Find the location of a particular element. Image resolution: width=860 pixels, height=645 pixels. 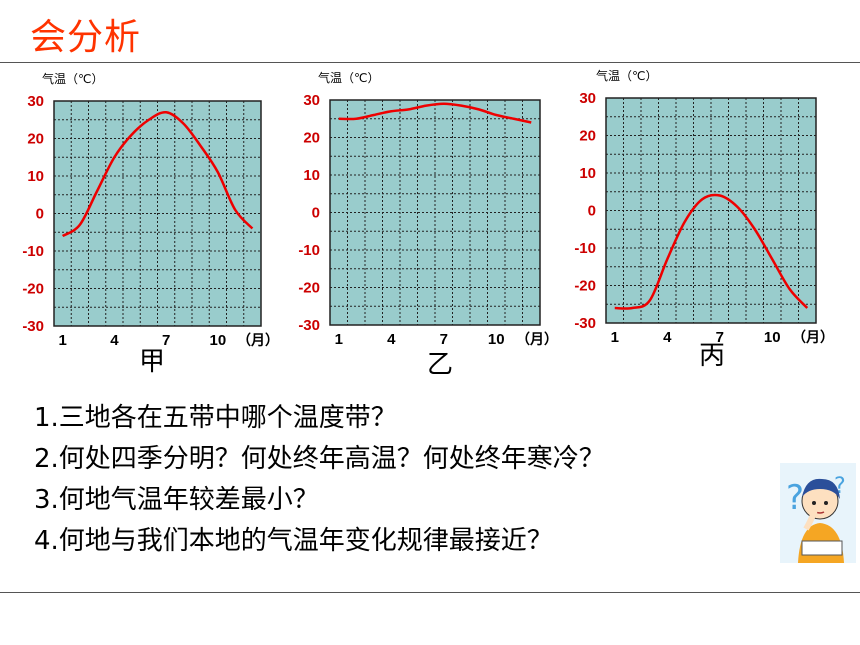

slide-title: 会分析 is located at coordinates (86, 37).